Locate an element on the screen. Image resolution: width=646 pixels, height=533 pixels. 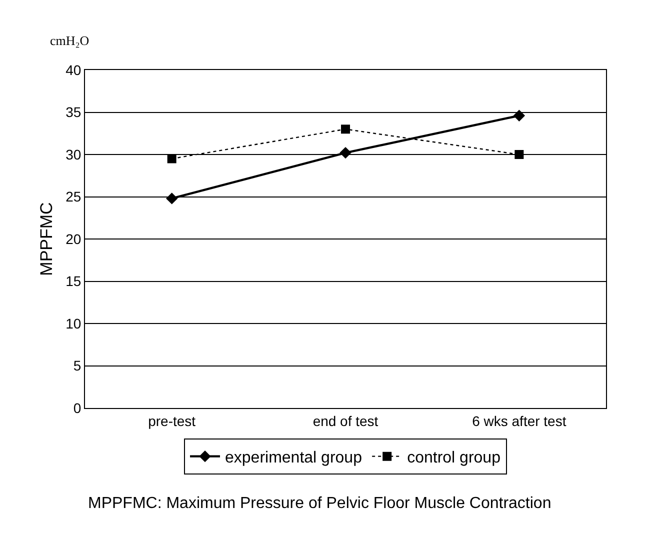
legend-label: control group is located at coordinates (454, 458).